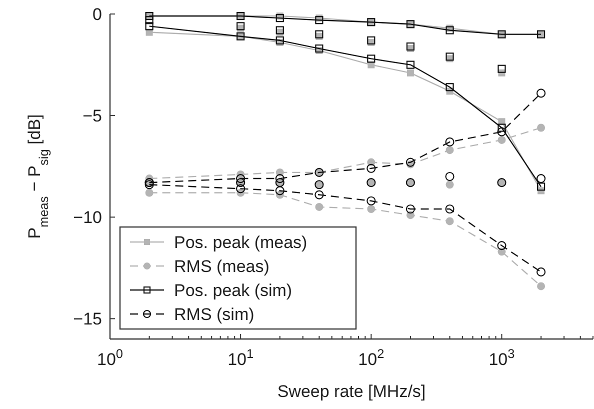 The height and width of the screenshot is (409, 594). What do you see at coordinates (110, 357) in the screenshot?
I see `x-tick-label: 10$^{0}$` at bounding box center [110, 357].